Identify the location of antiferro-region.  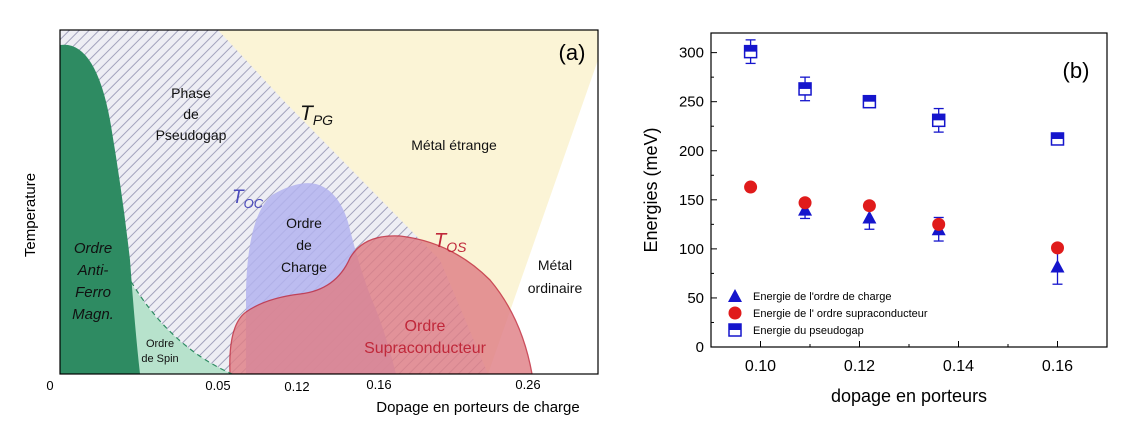
(100, 209).